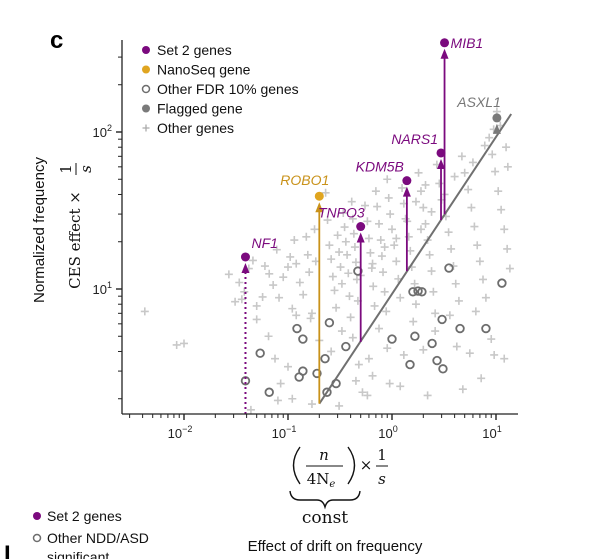 The image size is (610, 559). Describe the element at coordinates (382, 479) in the screenshot. I see `x-label-frac-den: s` at that location.